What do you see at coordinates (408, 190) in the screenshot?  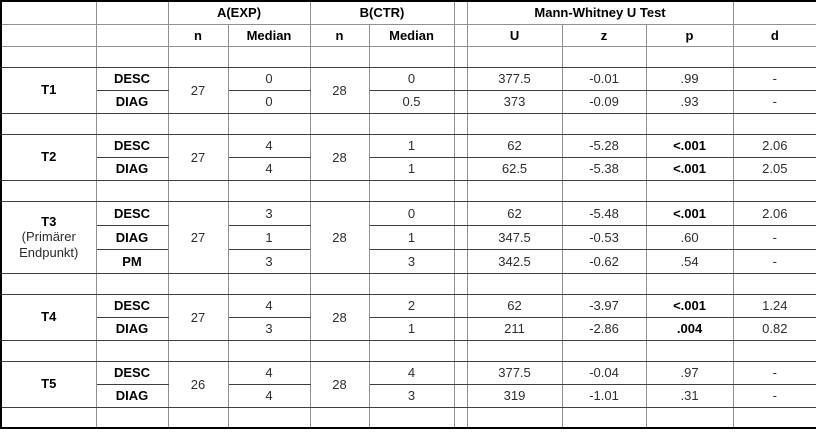 I see `spacer-row` at bounding box center [408, 190].